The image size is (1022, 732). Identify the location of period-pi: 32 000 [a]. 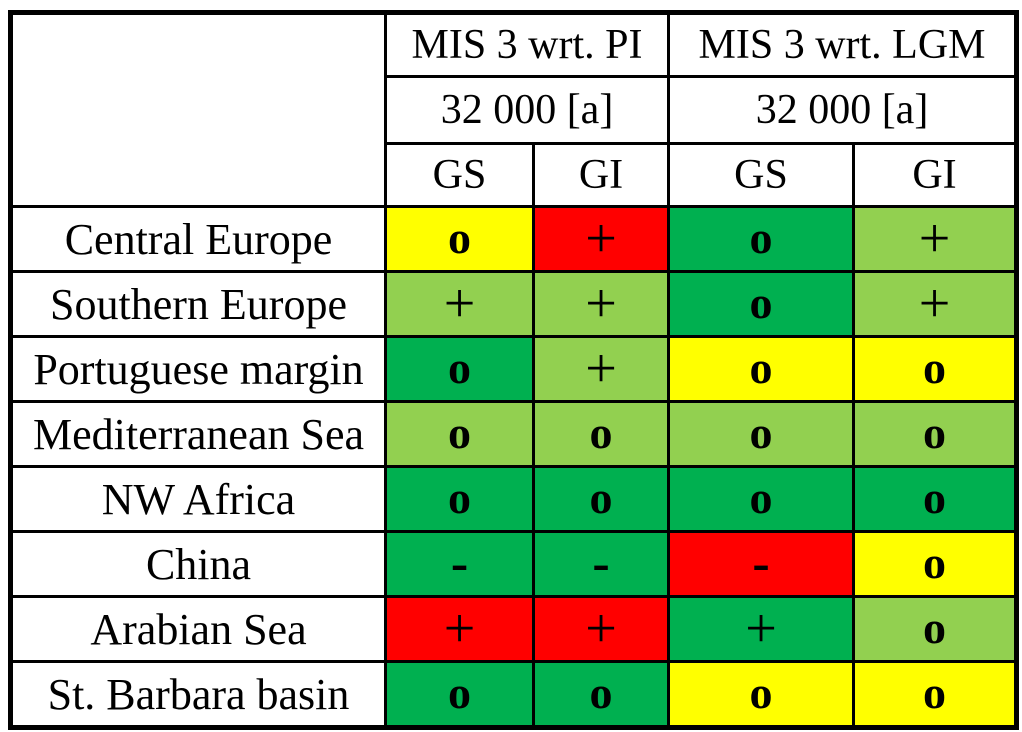
(527, 110).